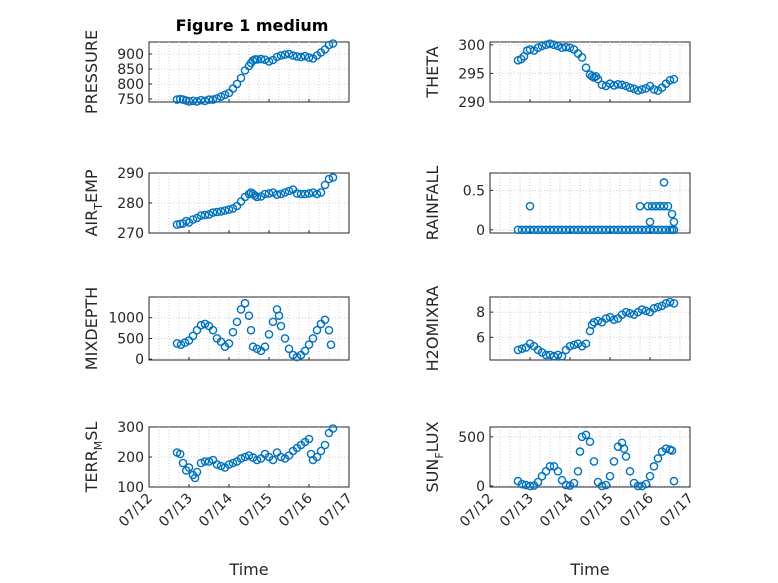 The width and height of the screenshot is (778, 583). I want to click on y-tick-label: 8, so click(480, 313).